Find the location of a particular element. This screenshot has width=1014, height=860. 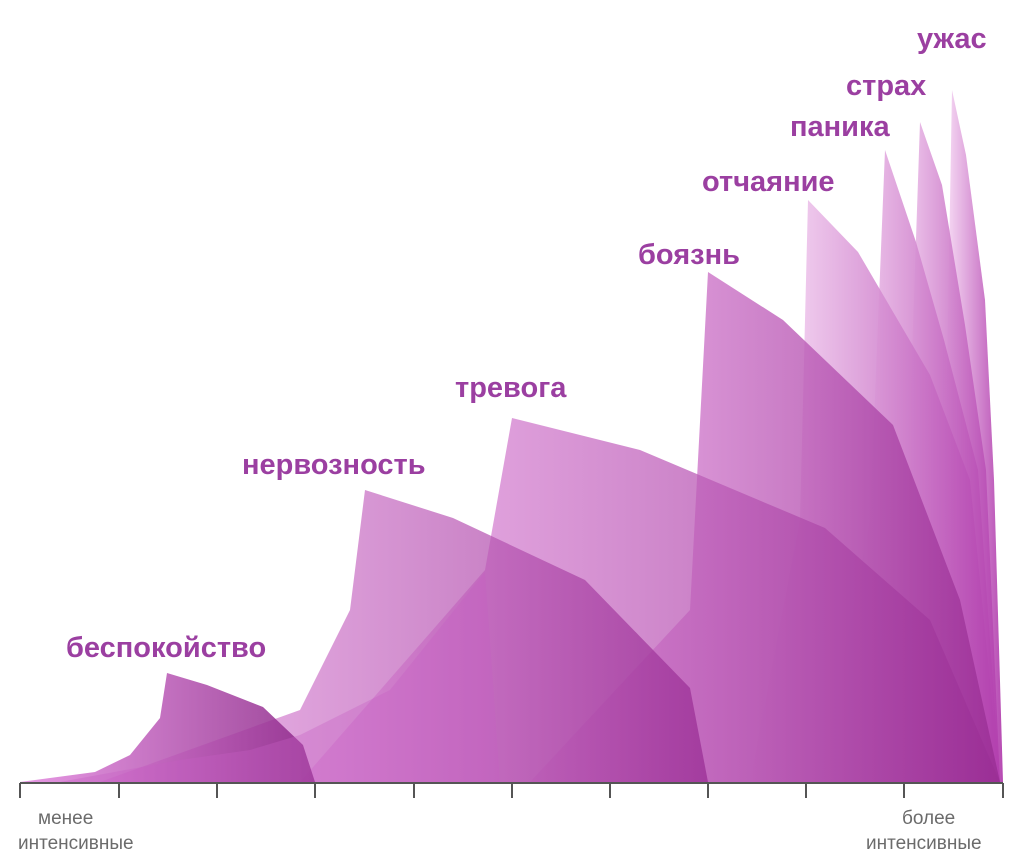

axis-label-less-2: интенсивные is located at coordinates (76, 843).